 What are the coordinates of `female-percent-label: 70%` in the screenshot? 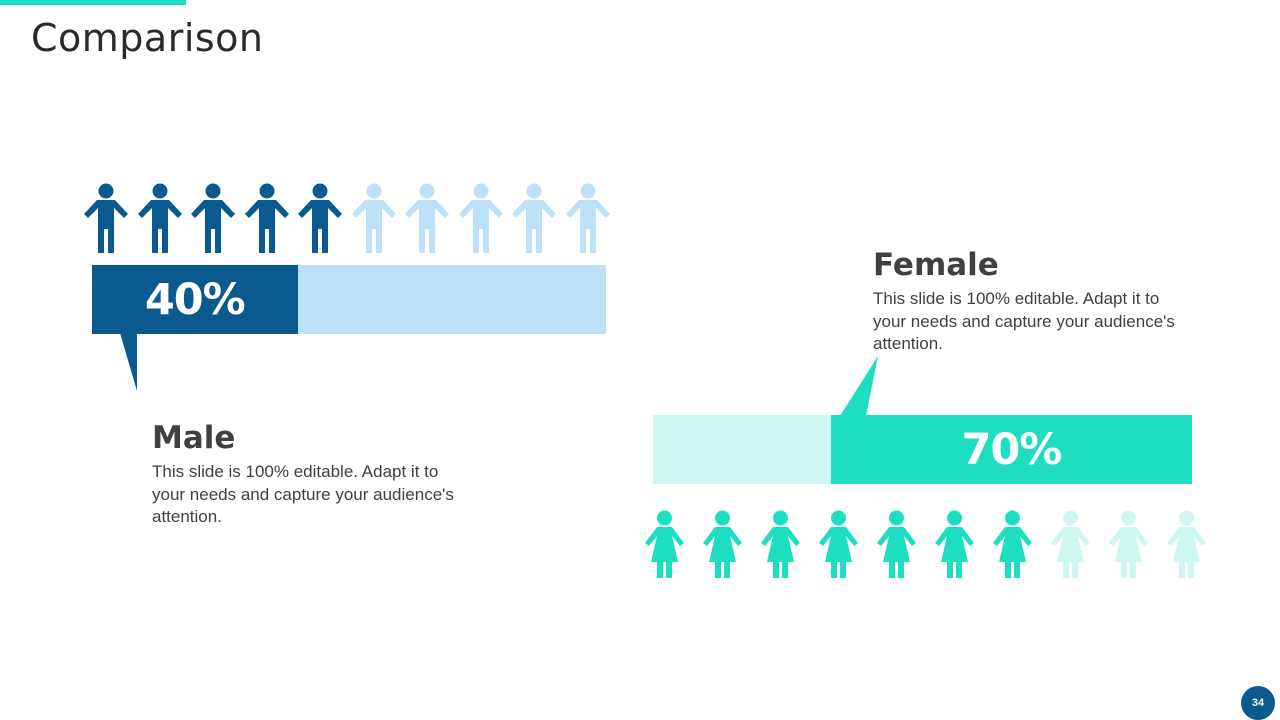 It's located at (1011, 449).